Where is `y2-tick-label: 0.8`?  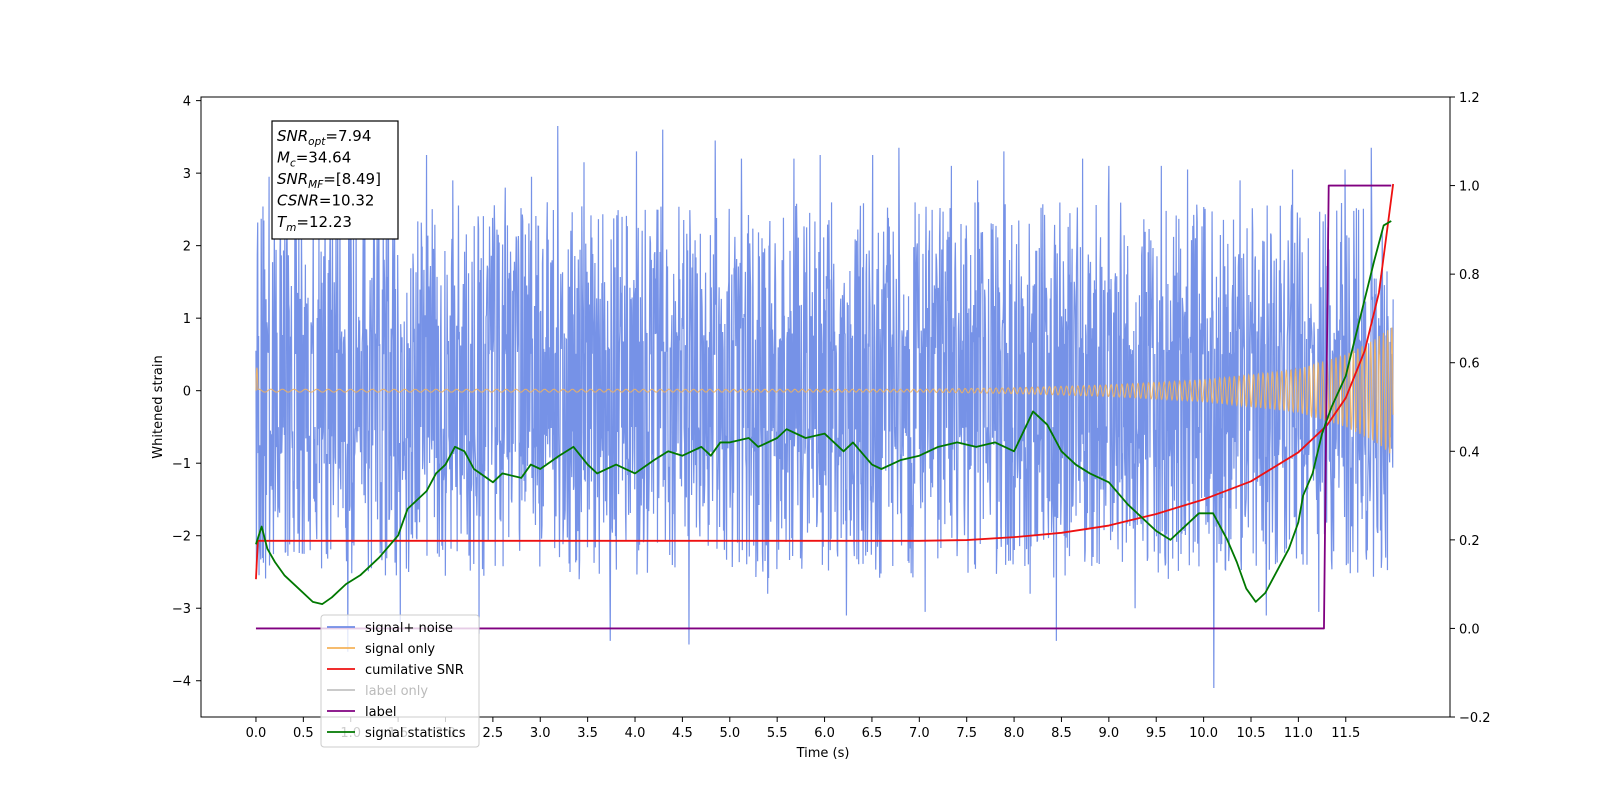 y2-tick-label: 0.8 is located at coordinates (1469, 275).